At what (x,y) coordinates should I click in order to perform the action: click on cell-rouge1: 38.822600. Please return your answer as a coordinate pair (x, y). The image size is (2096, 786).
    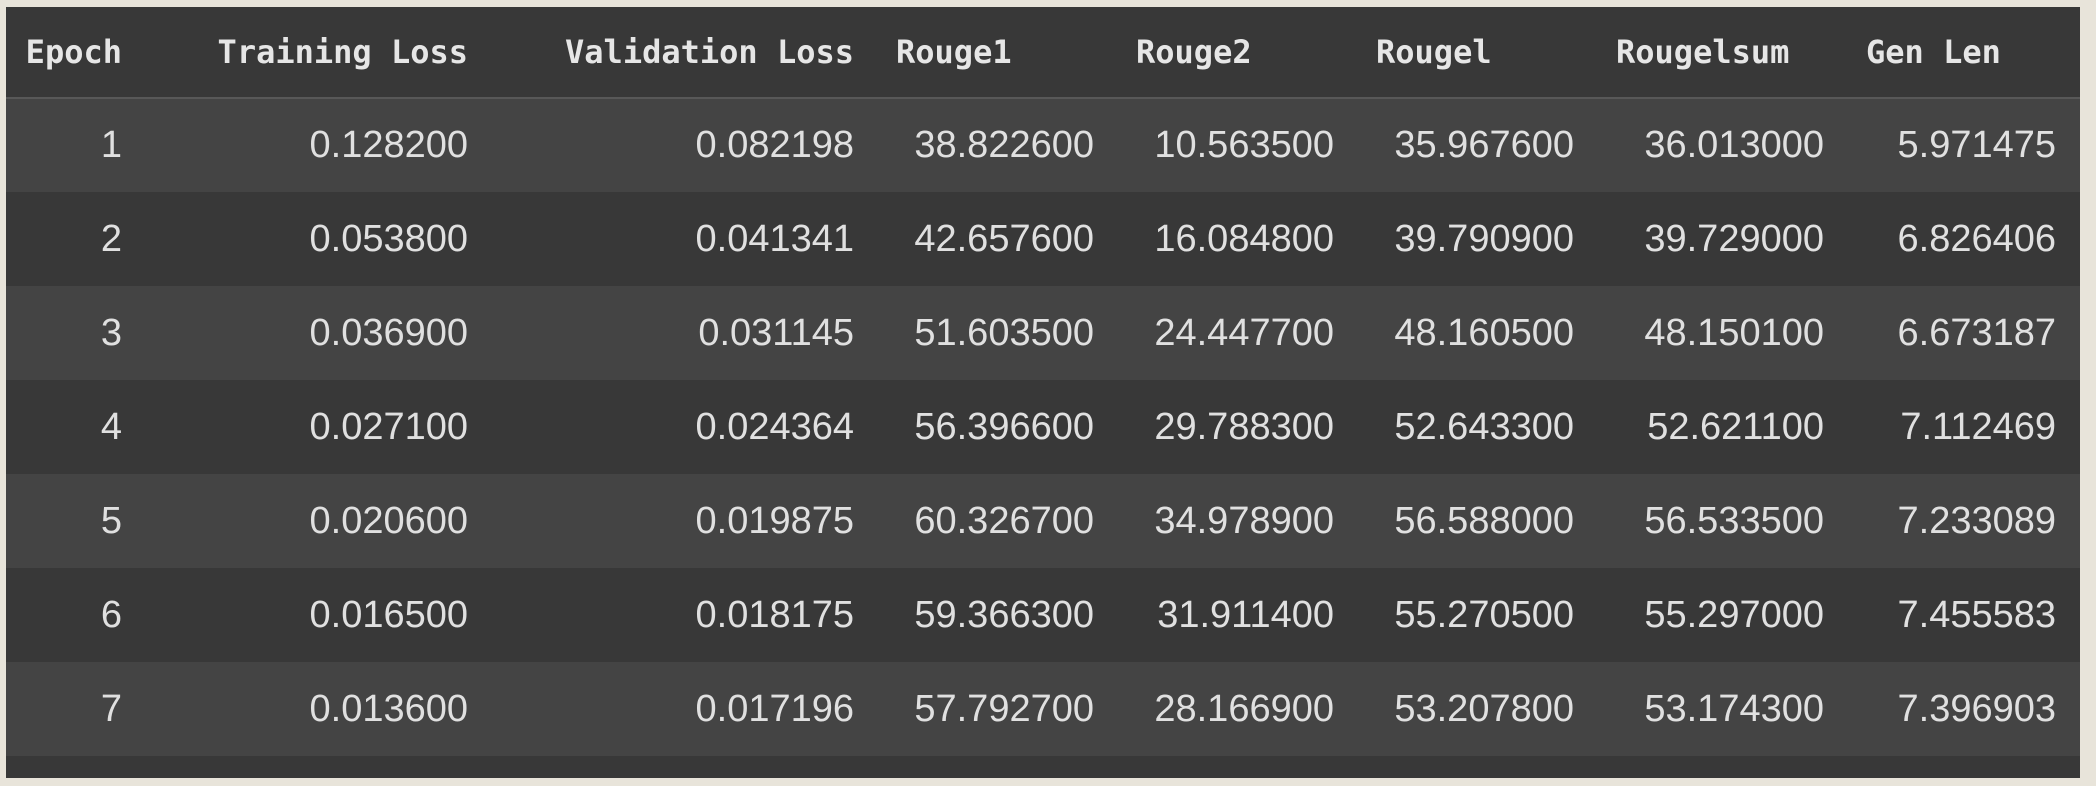
    Looking at the image, I should click on (1004, 145).